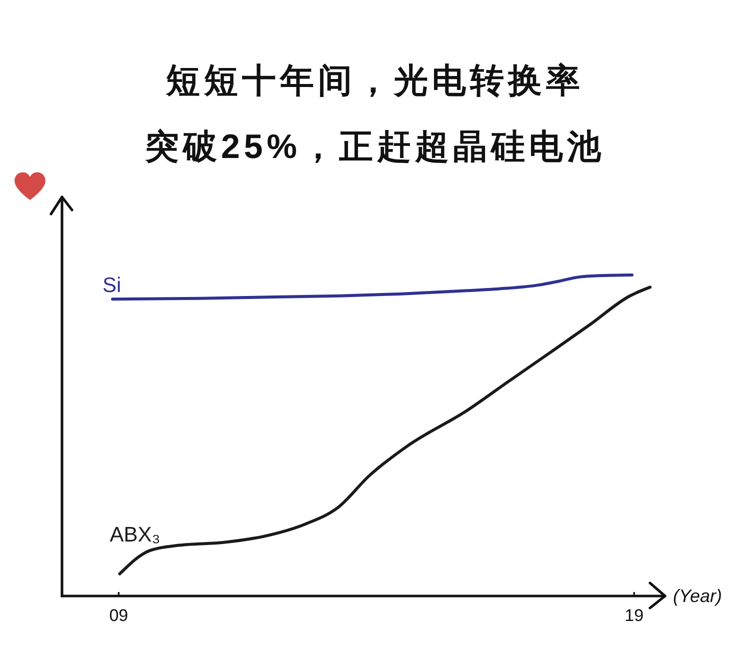  Describe the element at coordinates (697, 596) in the screenshot. I see `xlabel: (Year)` at that location.